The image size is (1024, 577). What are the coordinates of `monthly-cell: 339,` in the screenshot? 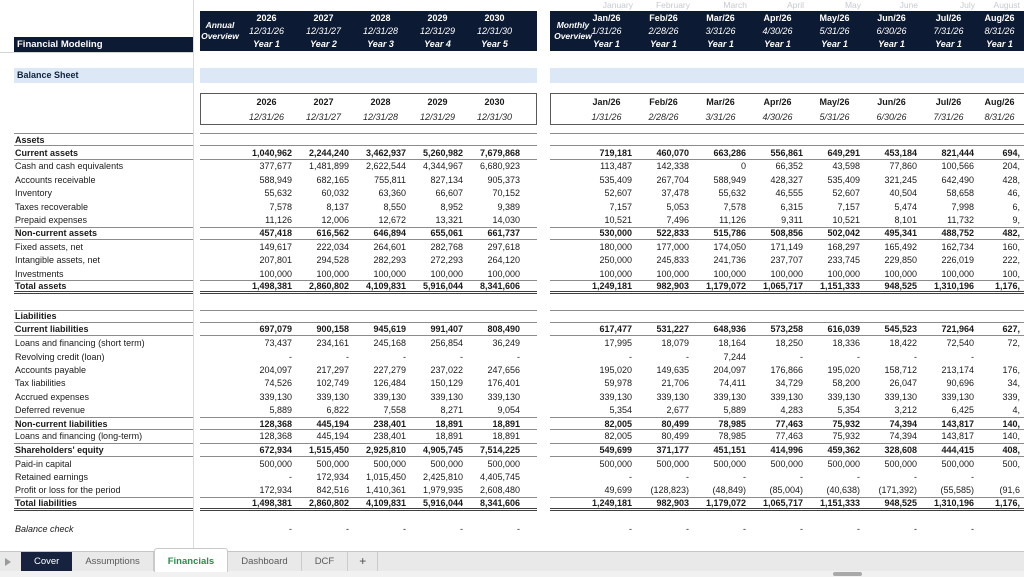 It's located at (1011, 396).